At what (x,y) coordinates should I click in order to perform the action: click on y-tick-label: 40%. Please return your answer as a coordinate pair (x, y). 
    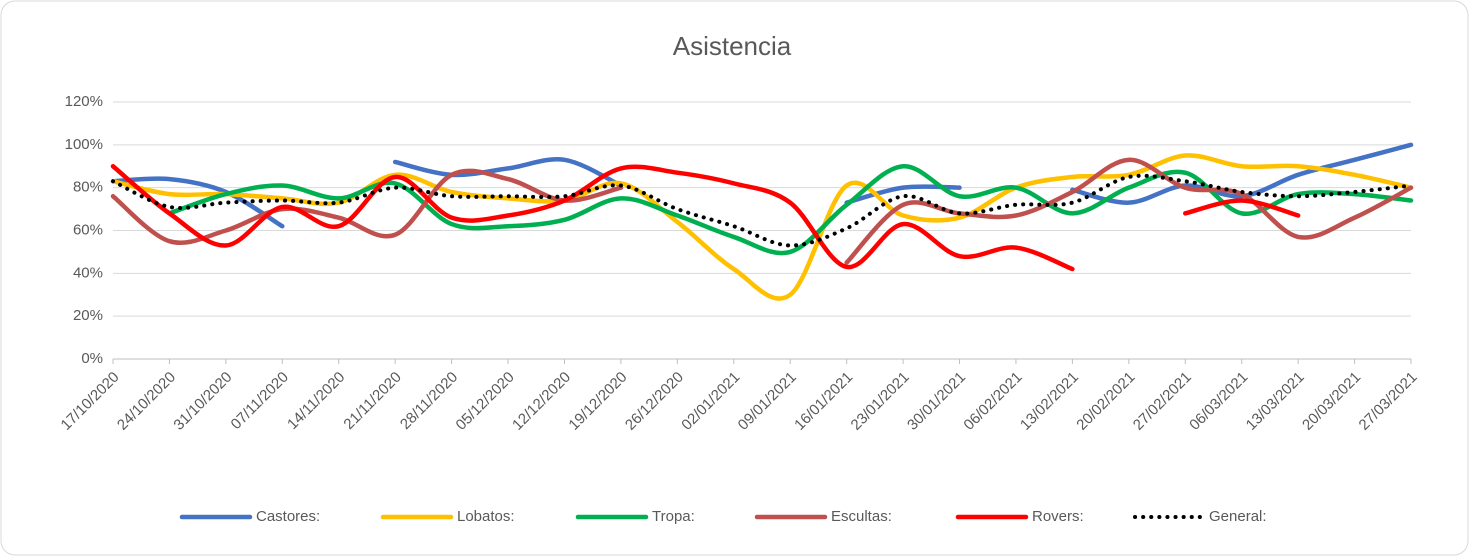
    Looking at the image, I should click on (88, 272).